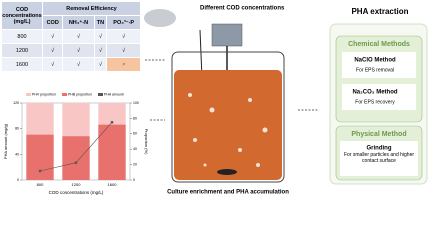 This screenshot has height=240, width=429. What do you see at coordinates (375, 70) in the screenshot?
I see `method-purpose: For EPS removal` at bounding box center [375, 70].